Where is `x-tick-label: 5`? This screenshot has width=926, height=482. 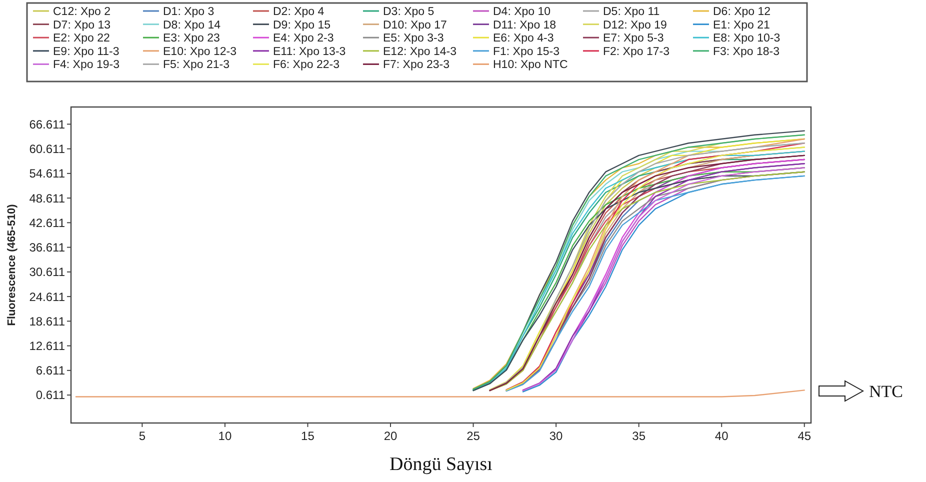 x-tick-label: 5 is located at coordinates (142, 436).